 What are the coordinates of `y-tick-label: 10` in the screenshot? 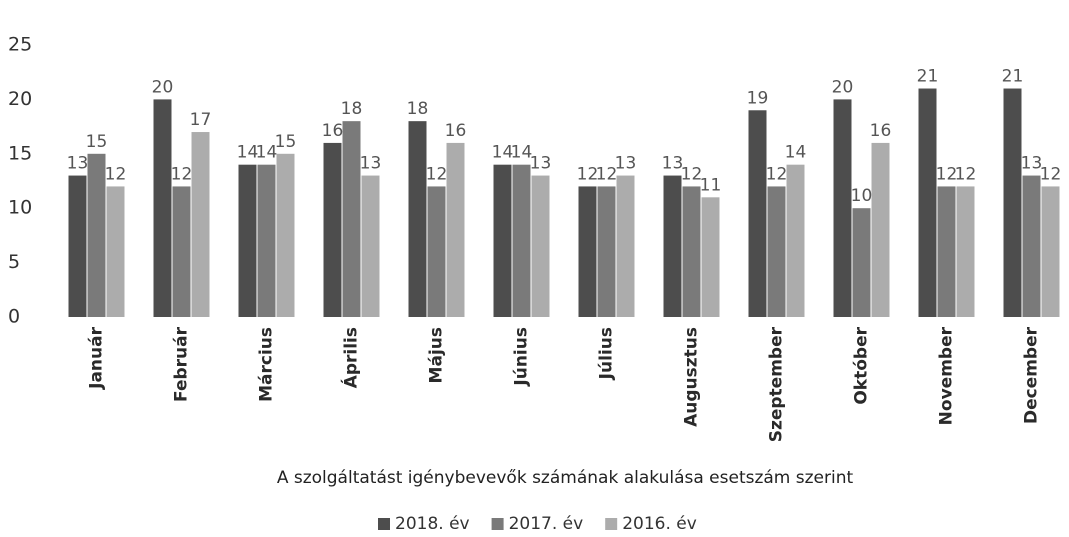 It's located at (20, 208).